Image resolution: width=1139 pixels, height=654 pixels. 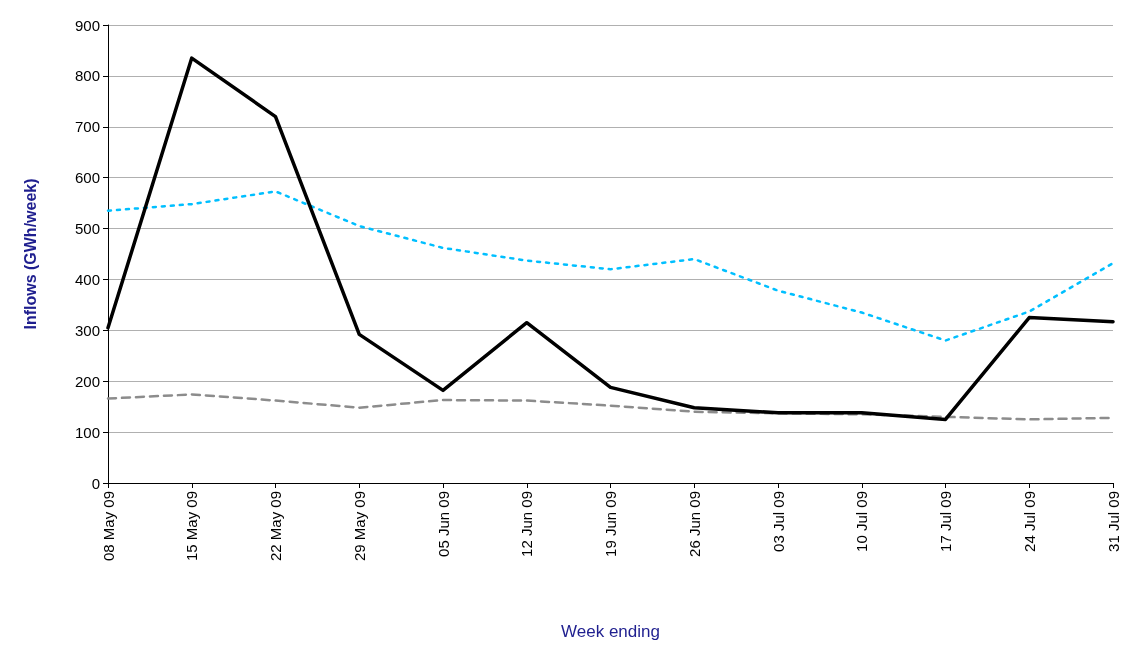 I want to click on x-tick-label: 08 May 09, so click(x=108, y=526).